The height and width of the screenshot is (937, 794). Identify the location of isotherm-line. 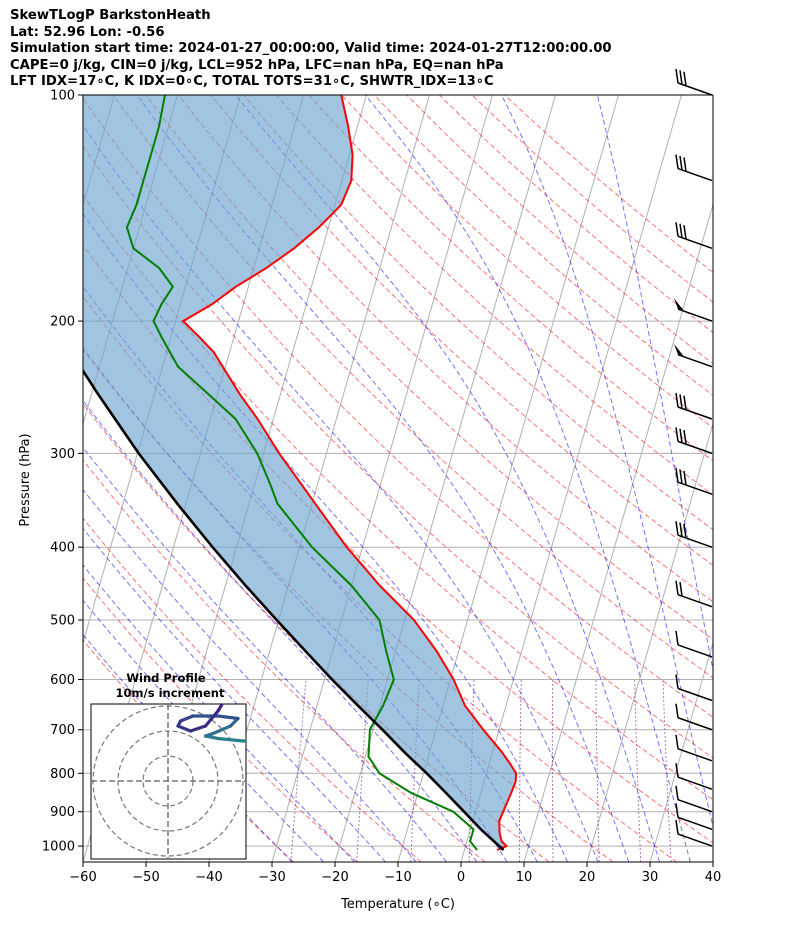
(785, 478).